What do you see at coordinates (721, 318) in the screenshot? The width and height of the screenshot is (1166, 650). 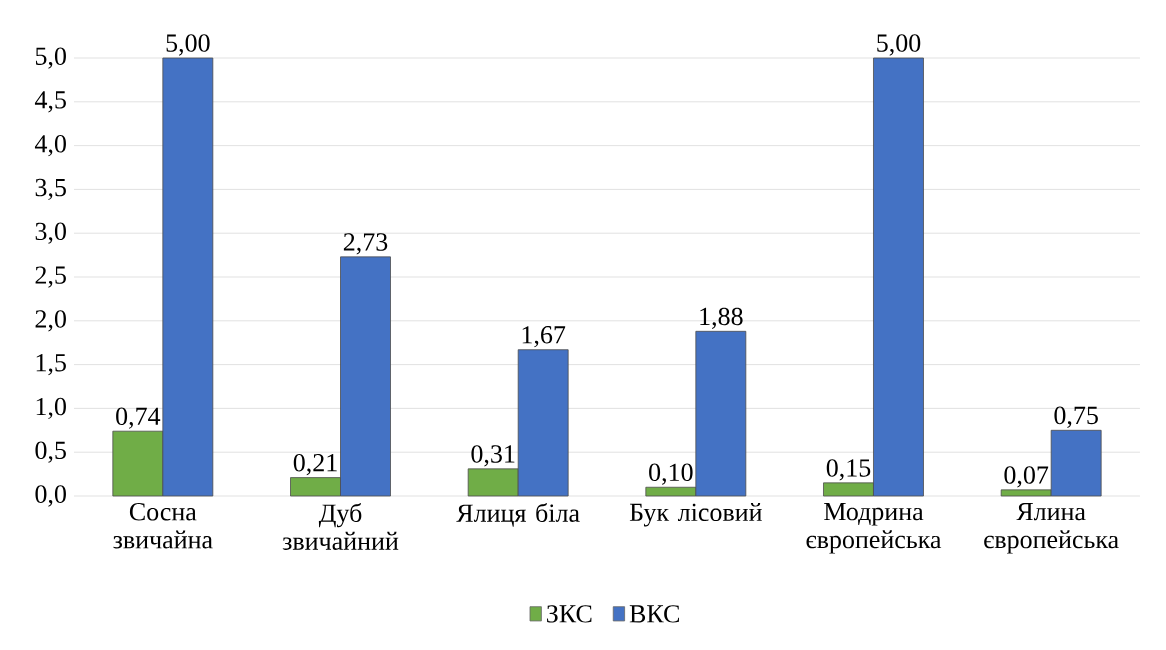 I see `data-label: 1,88` at bounding box center [721, 318].